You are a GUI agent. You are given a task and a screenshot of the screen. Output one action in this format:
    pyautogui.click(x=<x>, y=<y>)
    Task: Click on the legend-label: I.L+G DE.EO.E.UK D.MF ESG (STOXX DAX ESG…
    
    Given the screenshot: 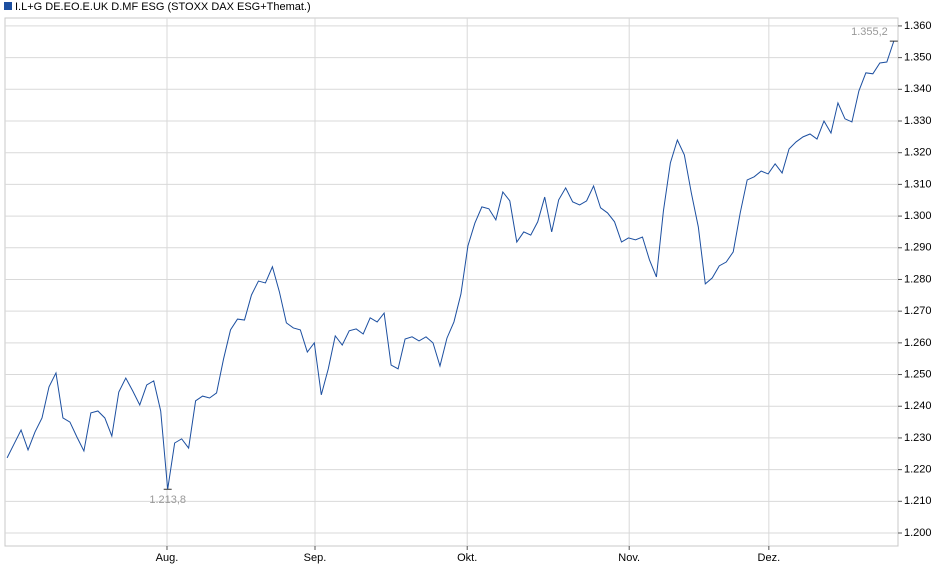 What is the action you would take?
    pyautogui.click(x=163, y=7)
    